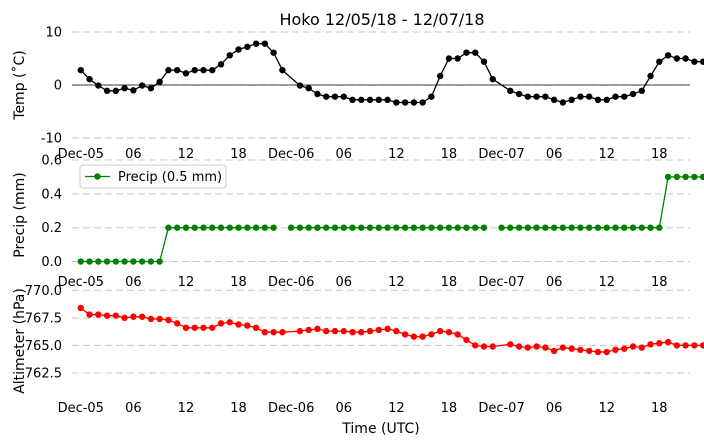  I want to click on altimeter-y-tick-label: 770.0, so click(43, 291).